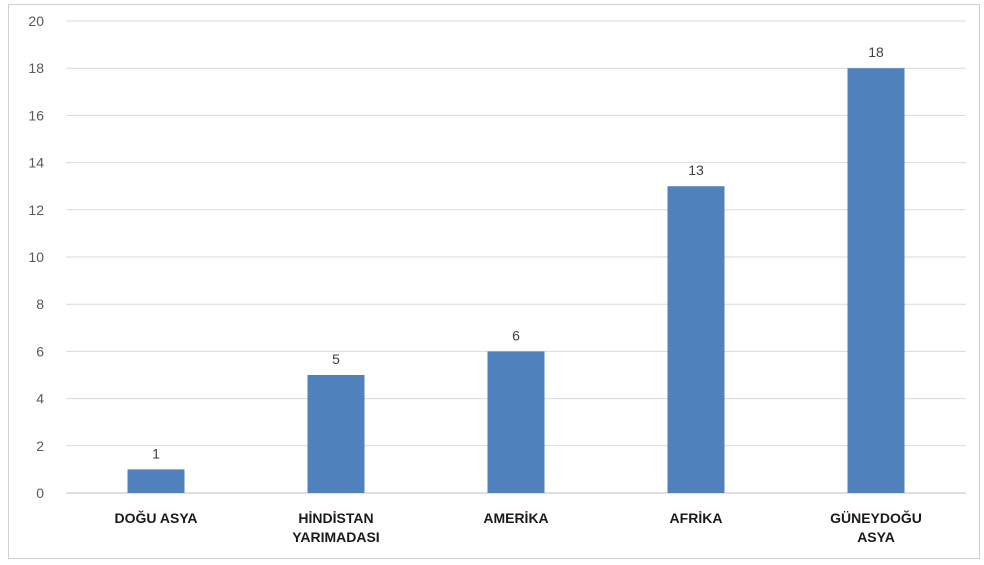 This screenshot has width=984, height=565. Describe the element at coordinates (336, 359) in the screenshot. I see `data-label: 5` at that location.